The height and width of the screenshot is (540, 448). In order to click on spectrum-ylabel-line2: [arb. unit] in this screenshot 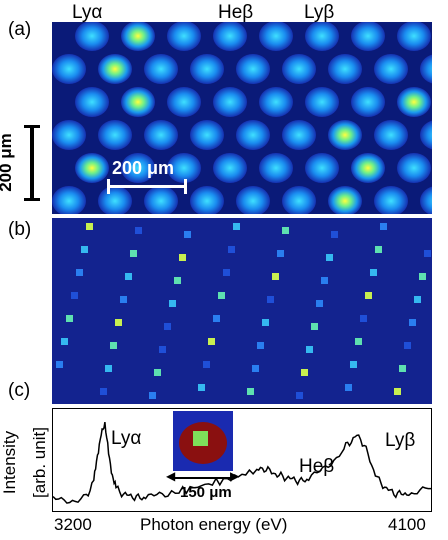, I will do `click(39, 462)`.